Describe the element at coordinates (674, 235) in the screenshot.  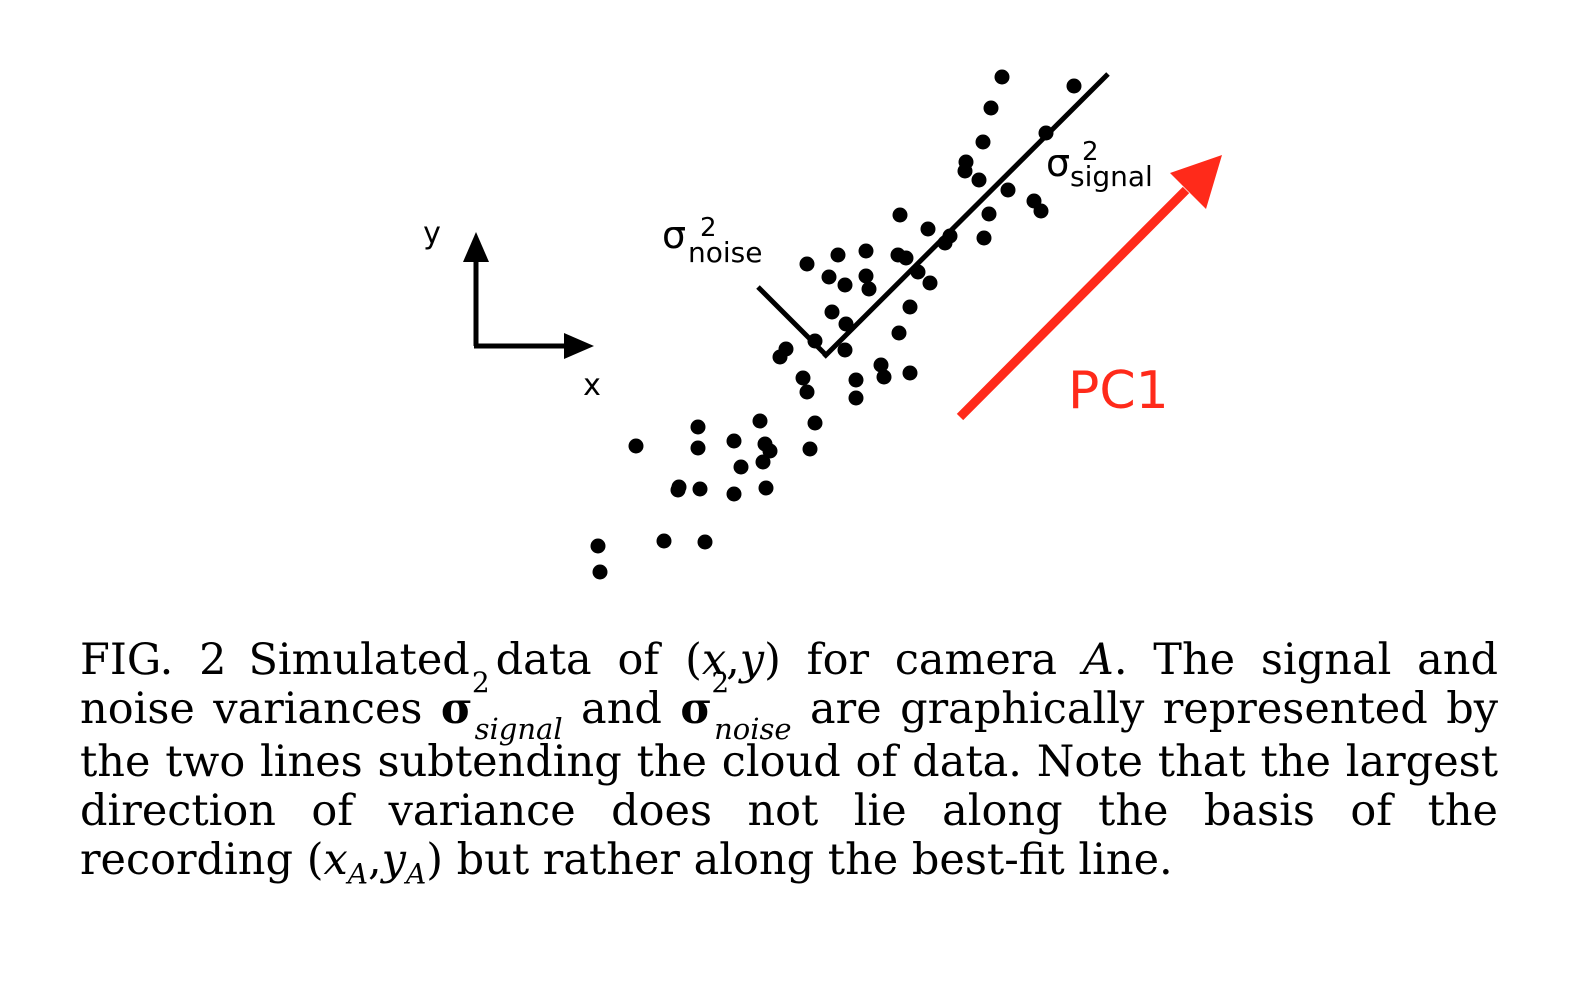
I see `sigma-noise-symbol: σ` at that location.